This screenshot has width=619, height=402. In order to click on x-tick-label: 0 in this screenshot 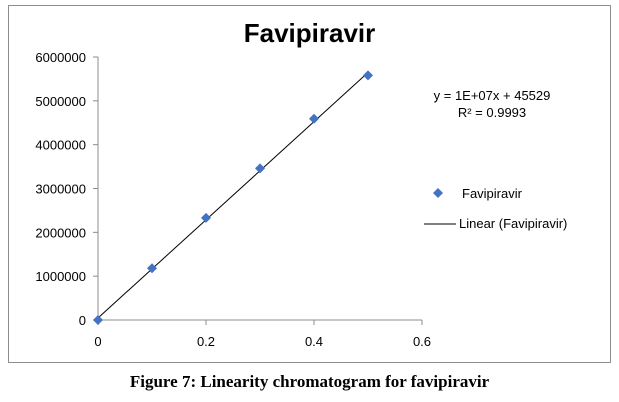, I will do `click(97, 341)`.